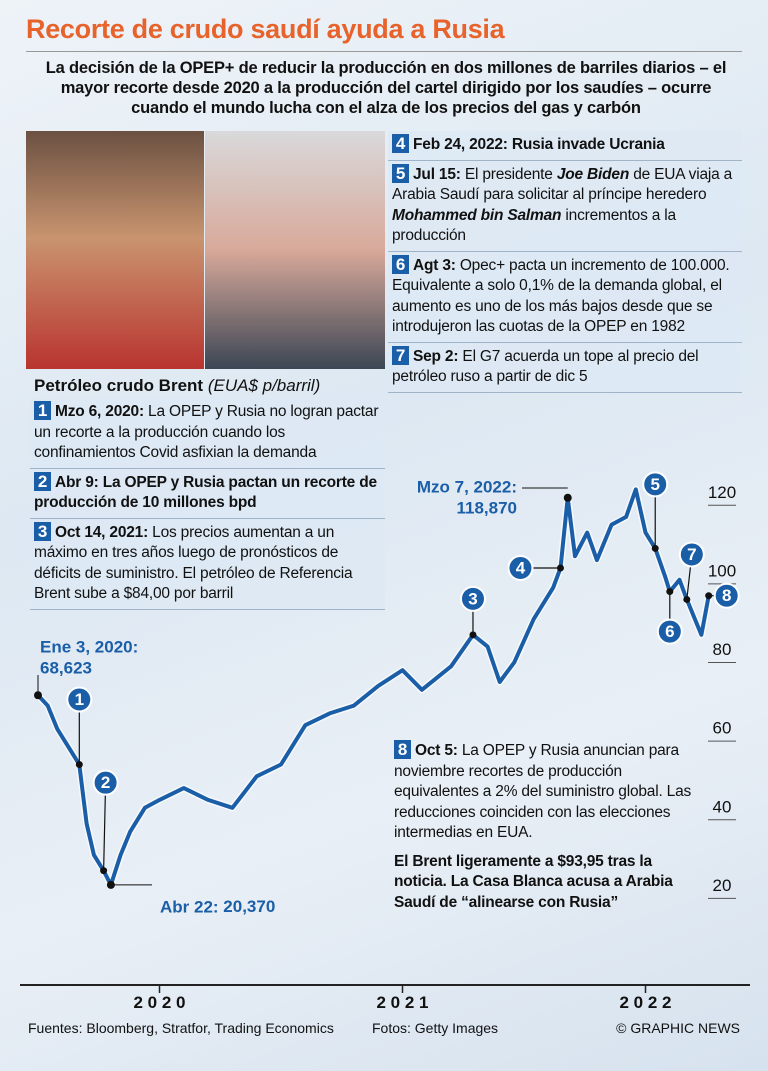 The image size is (768, 1071). What do you see at coordinates (722, 492) in the screenshot?
I see `y-tick-label: 120` at bounding box center [722, 492].